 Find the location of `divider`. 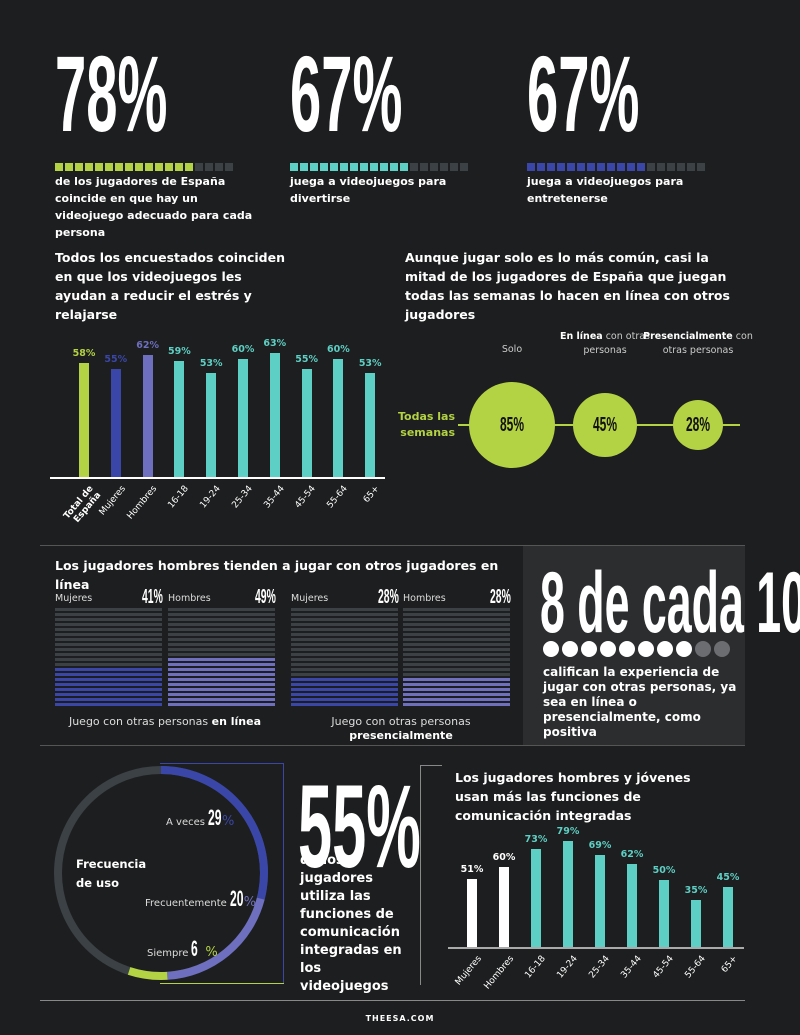

divider is located at coordinates (392, 545).